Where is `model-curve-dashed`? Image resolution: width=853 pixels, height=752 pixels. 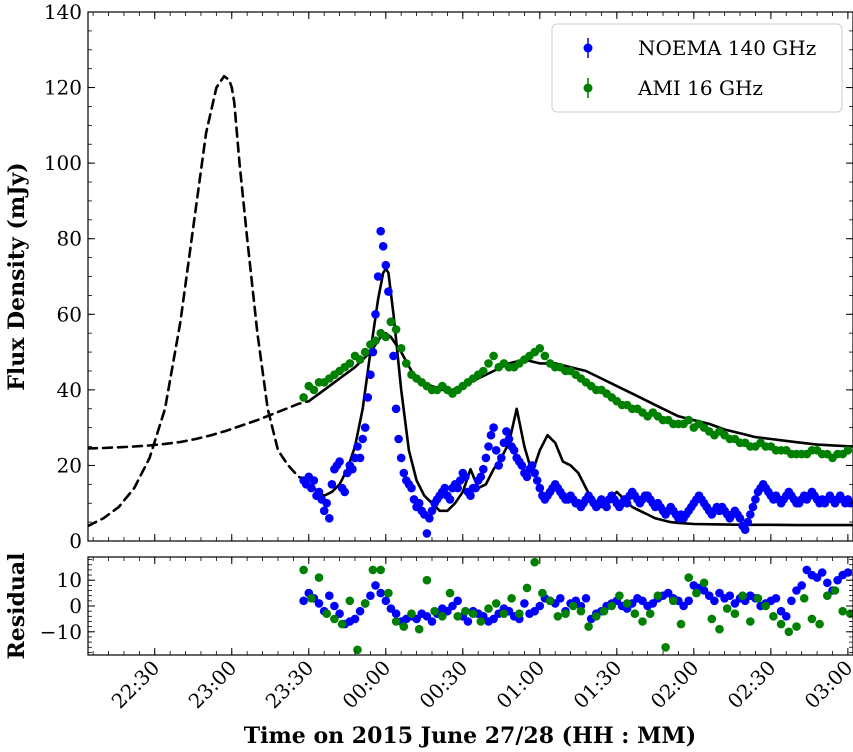 model-curve-dashed is located at coordinates (199, 424).